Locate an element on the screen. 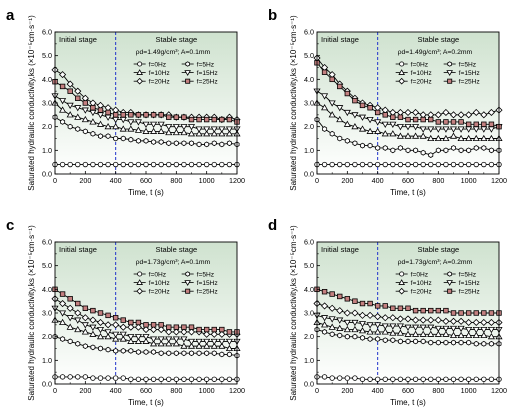  legend-entry: f=25Hz is located at coordinates (461, 82).